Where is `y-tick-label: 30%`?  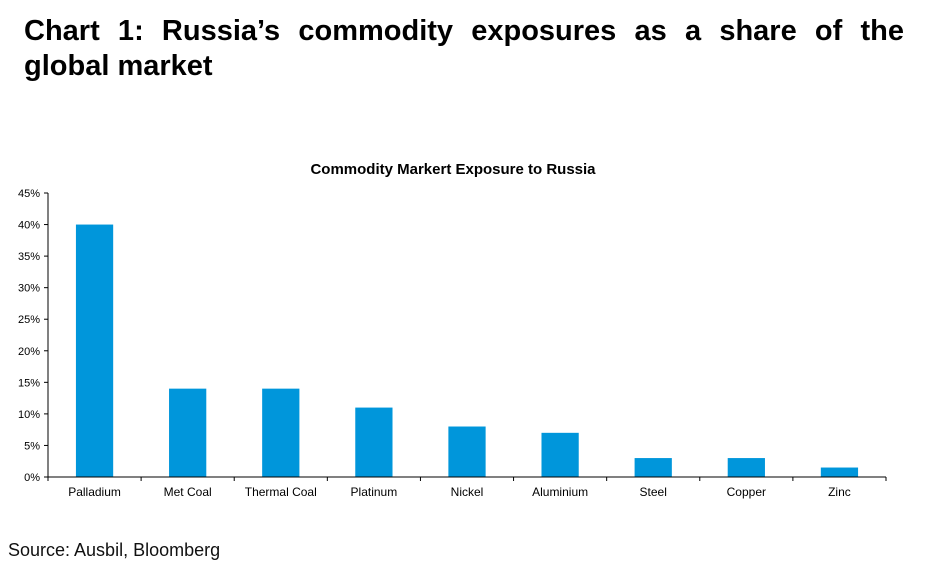 y-tick-label: 30% is located at coordinates (29, 289).